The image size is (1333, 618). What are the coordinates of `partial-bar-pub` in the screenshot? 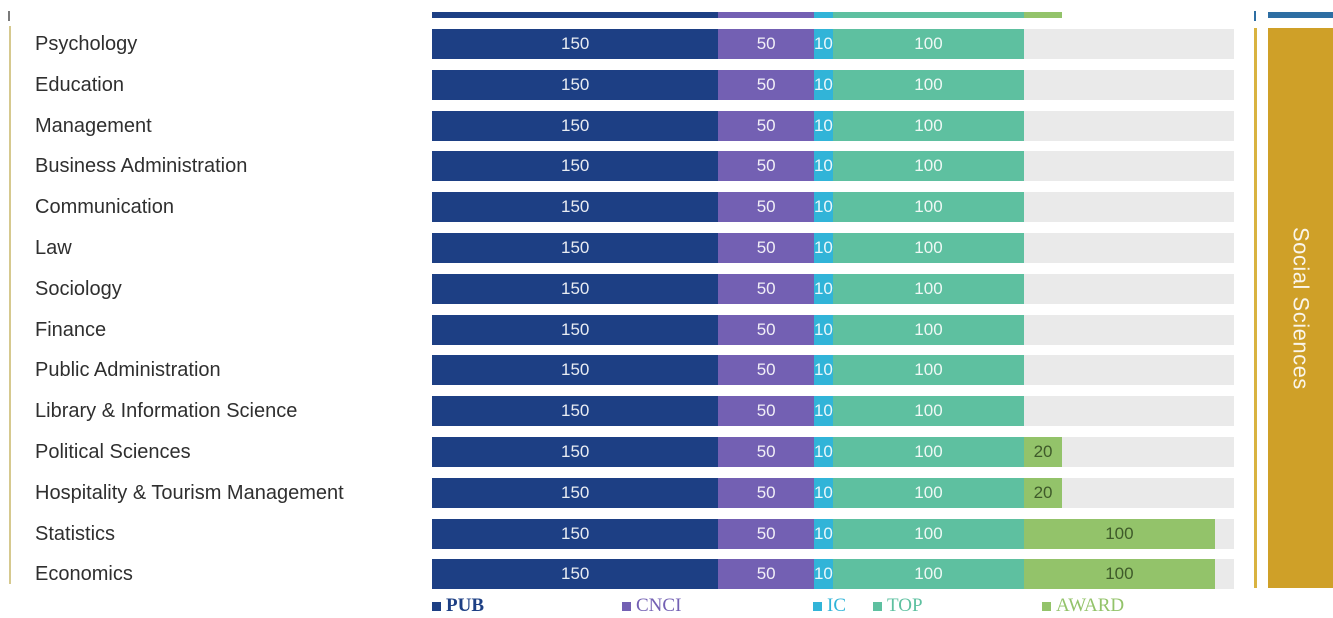 It's located at (575, 15).